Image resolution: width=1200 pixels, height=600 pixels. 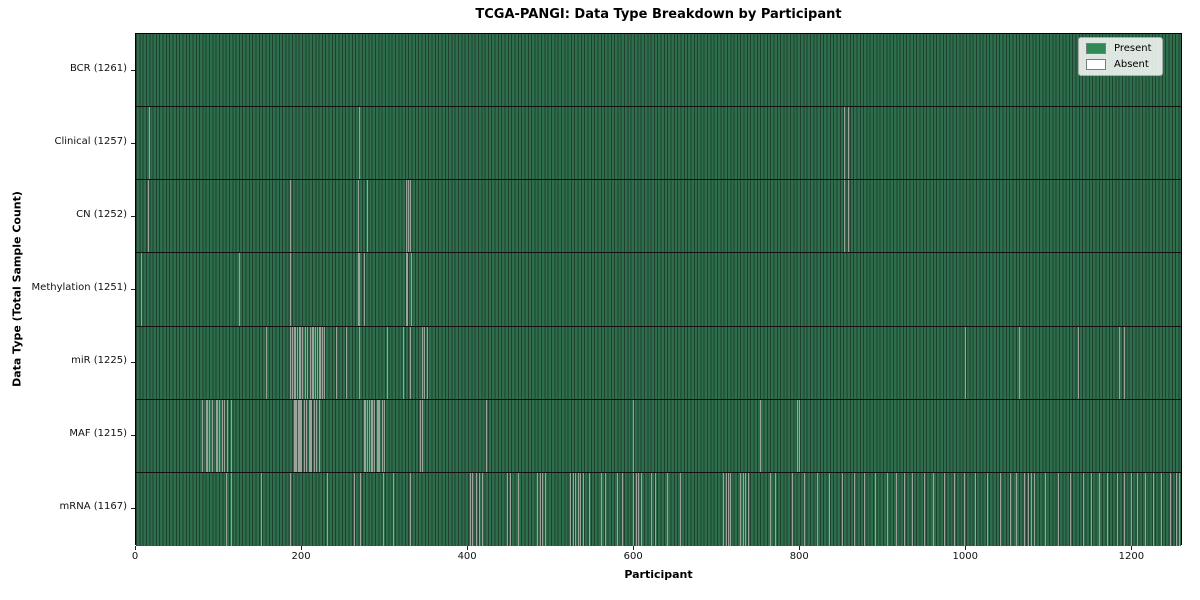 I want to click on legend-label-present: Present, so click(x=1133, y=48).